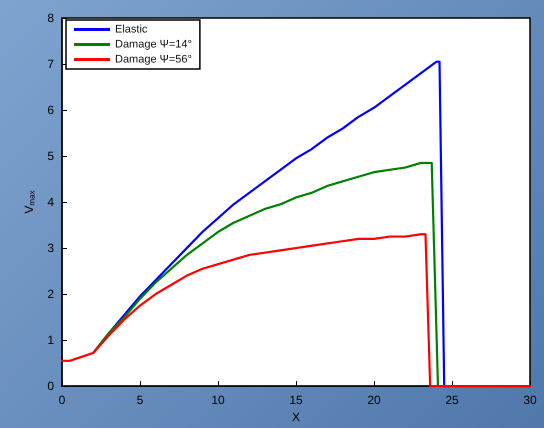 This screenshot has height=428, width=544. I want to click on y-tick-label: 8, so click(50, 18).